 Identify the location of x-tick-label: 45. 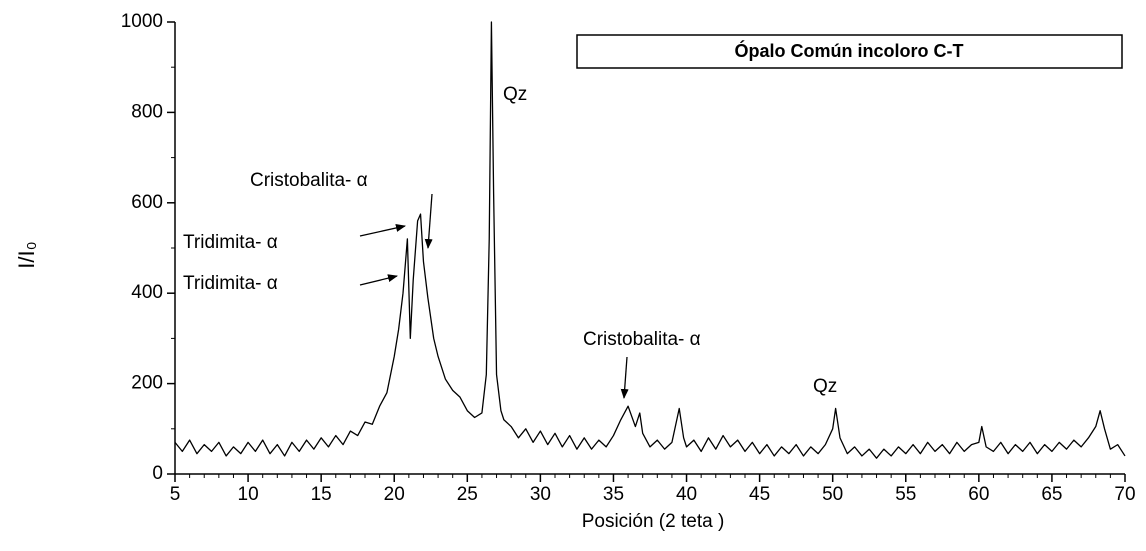
(759, 494).